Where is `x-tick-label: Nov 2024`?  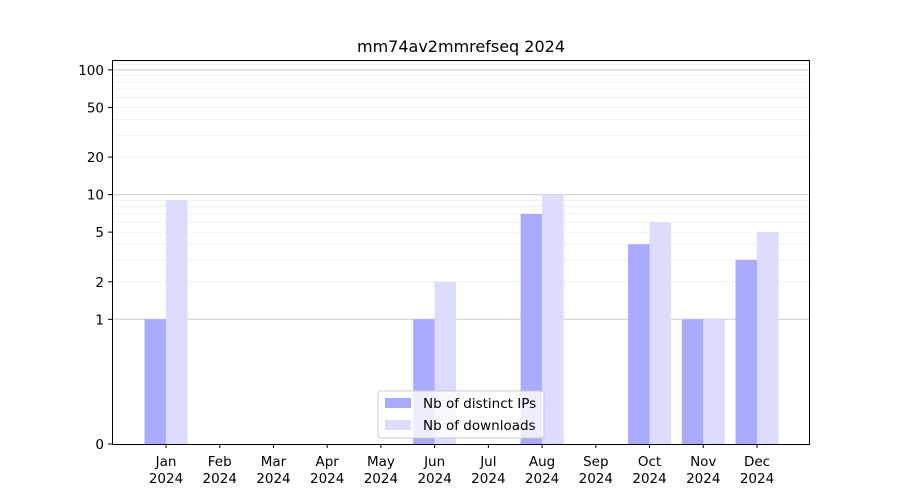
x-tick-label: Nov 2024 is located at coordinates (703, 470).